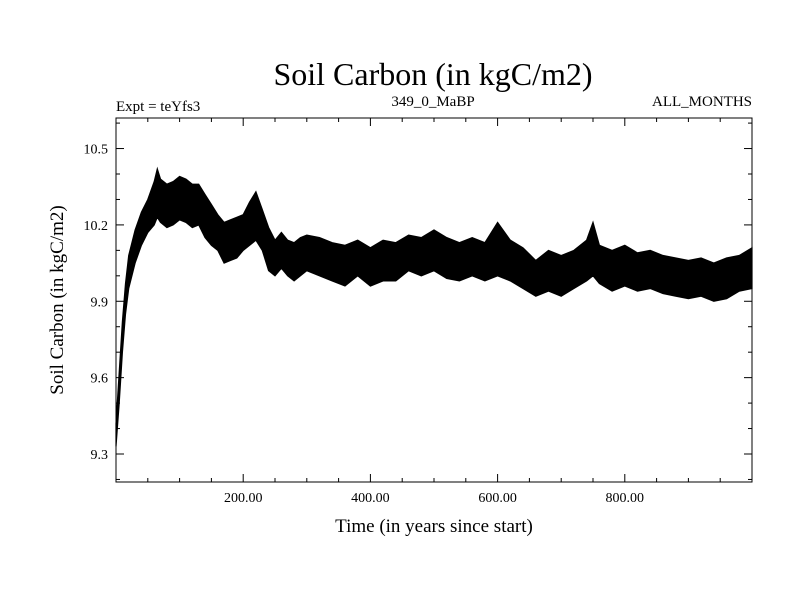 The height and width of the screenshot is (600, 800). What do you see at coordinates (497, 498) in the screenshot?
I see `x-tick-label: 600.00` at bounding box center [497, 498].